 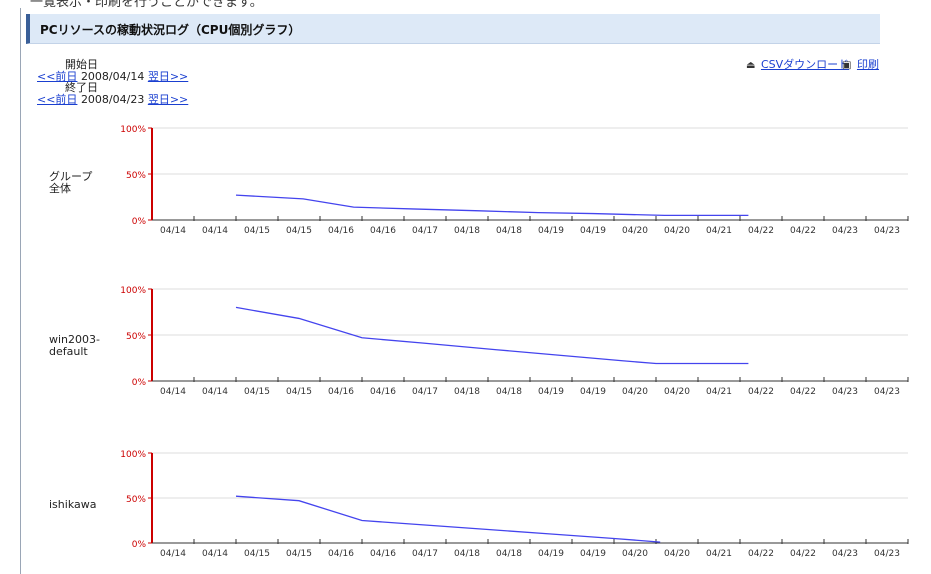 What do you see at coordinates (170, 30) in the screenshot?
I see `page-title: PCリソースの稼動状況ログ（CPU個別グラフ）` at bounding box center [170, 30].